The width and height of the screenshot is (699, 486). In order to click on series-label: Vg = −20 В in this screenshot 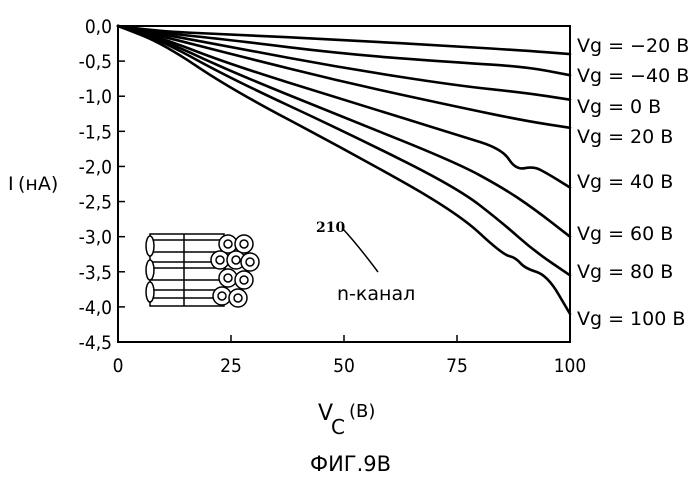, I will do `click(633, 46)`.